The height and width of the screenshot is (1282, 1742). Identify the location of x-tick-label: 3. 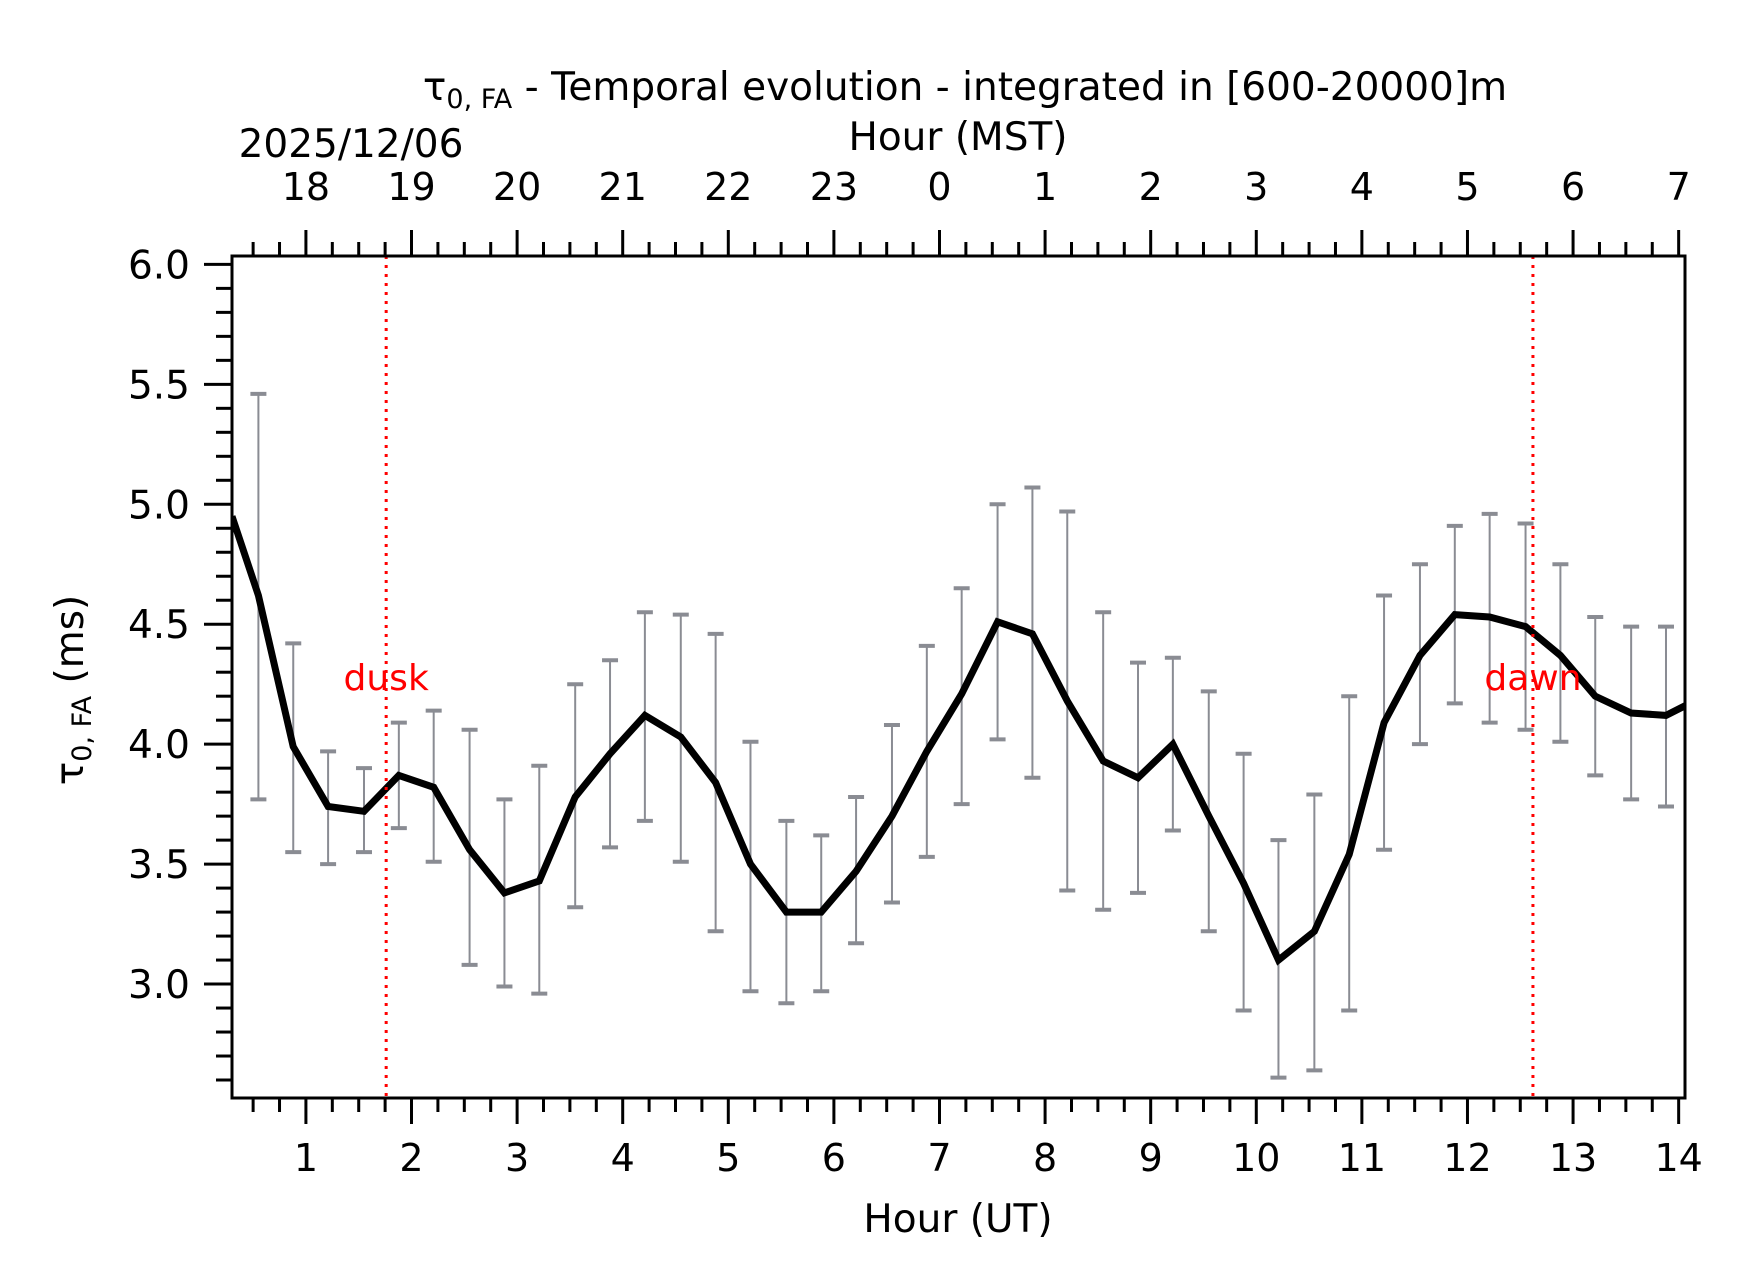
(517, 1158).